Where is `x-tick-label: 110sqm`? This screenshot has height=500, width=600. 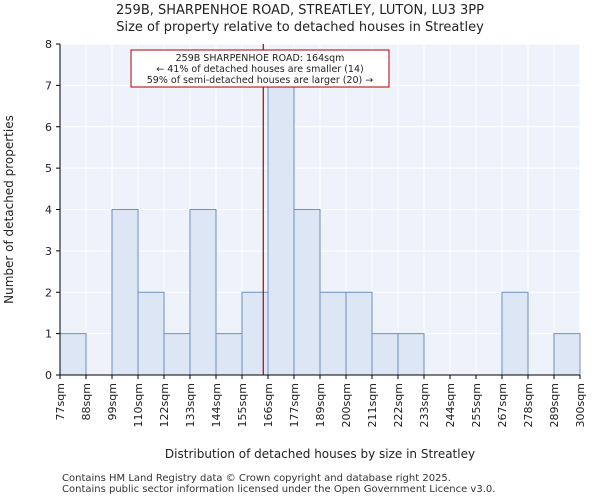
x-tick-label: 110sqm is located at coordinates (138, 405).